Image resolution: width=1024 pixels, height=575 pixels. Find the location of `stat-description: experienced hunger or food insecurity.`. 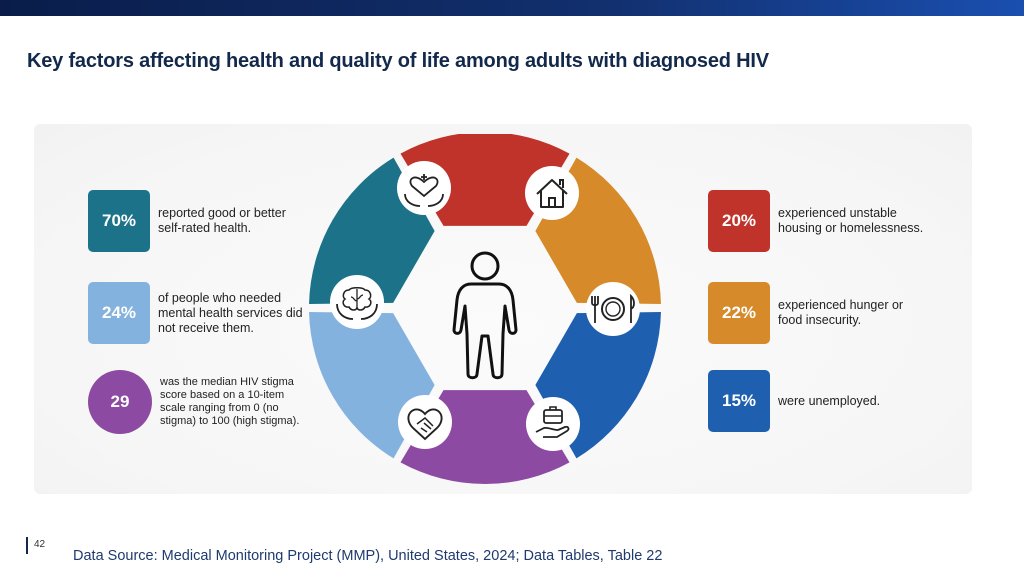

stat-description: experienced hunger or food insecurity. is located at coordinates (841, 312).